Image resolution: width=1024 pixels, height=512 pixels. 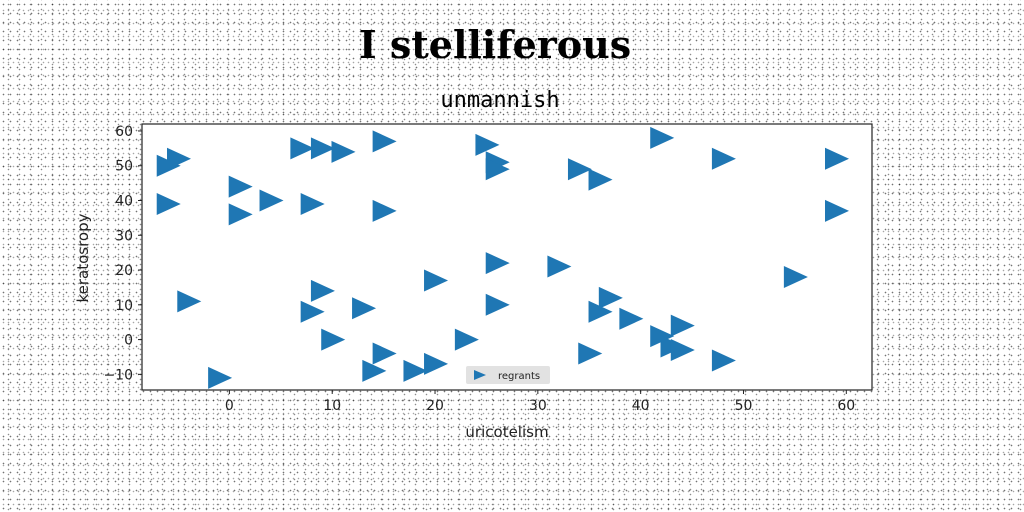 What do you see at coordinates (500, 100) in the screenshot?
I see `plot-title: unmannish` at bounding box center [500, 100].